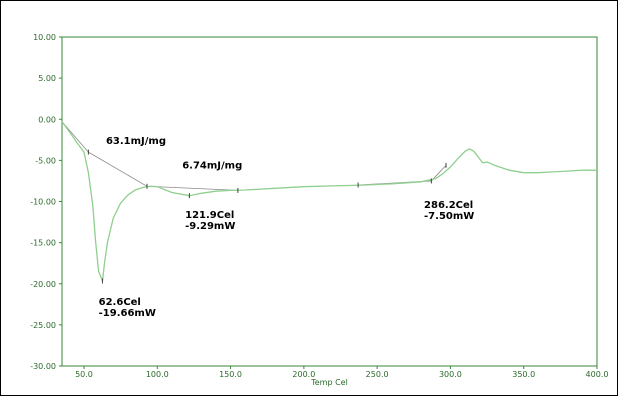  I want to click on y-tick-label: -5.00, so click(45, 160).